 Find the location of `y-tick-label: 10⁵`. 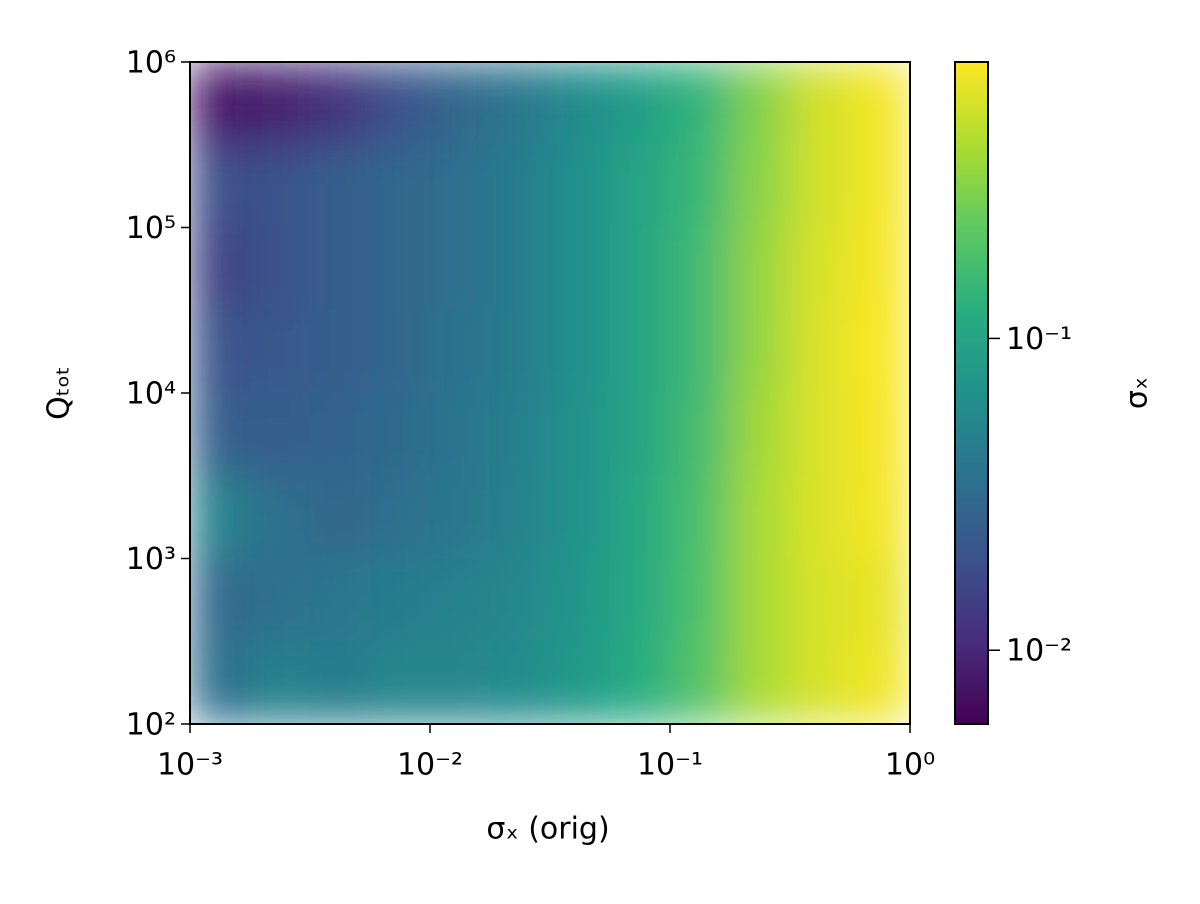

y-tick-label: 10⁵ is located at coordinates (151, 228).